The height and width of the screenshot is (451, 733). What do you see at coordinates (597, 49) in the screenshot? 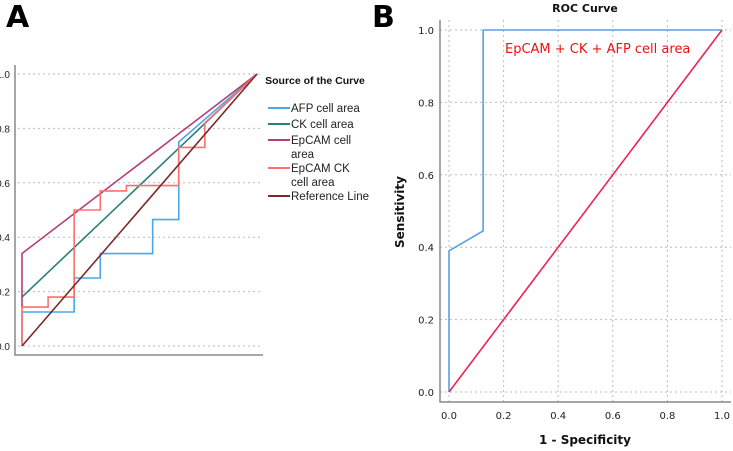
I see `curve-annotation: EpCAM + CK + AFP cell area` at bounding box center [597, 49].